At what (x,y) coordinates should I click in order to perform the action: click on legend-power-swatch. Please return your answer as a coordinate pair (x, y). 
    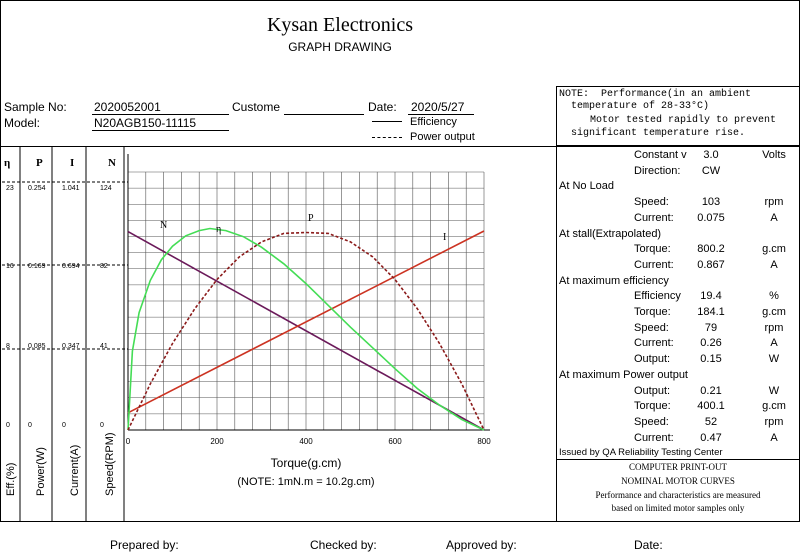
    Looking at the image, I should click on (387, 137).